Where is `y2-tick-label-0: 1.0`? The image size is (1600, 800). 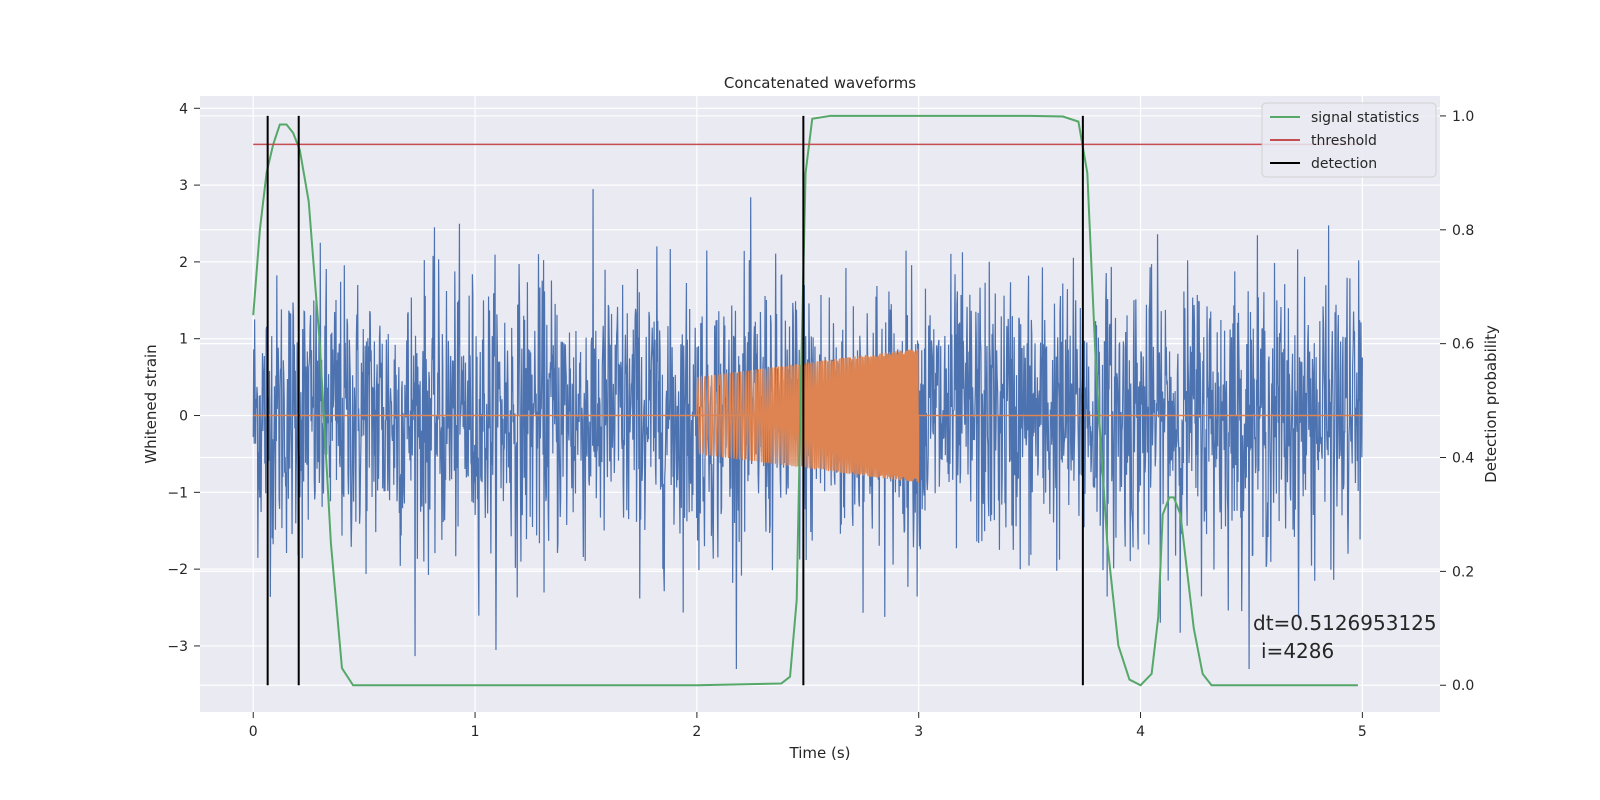
y2-tick-label-0: 1.0 is located at coordinates (1463, 117).